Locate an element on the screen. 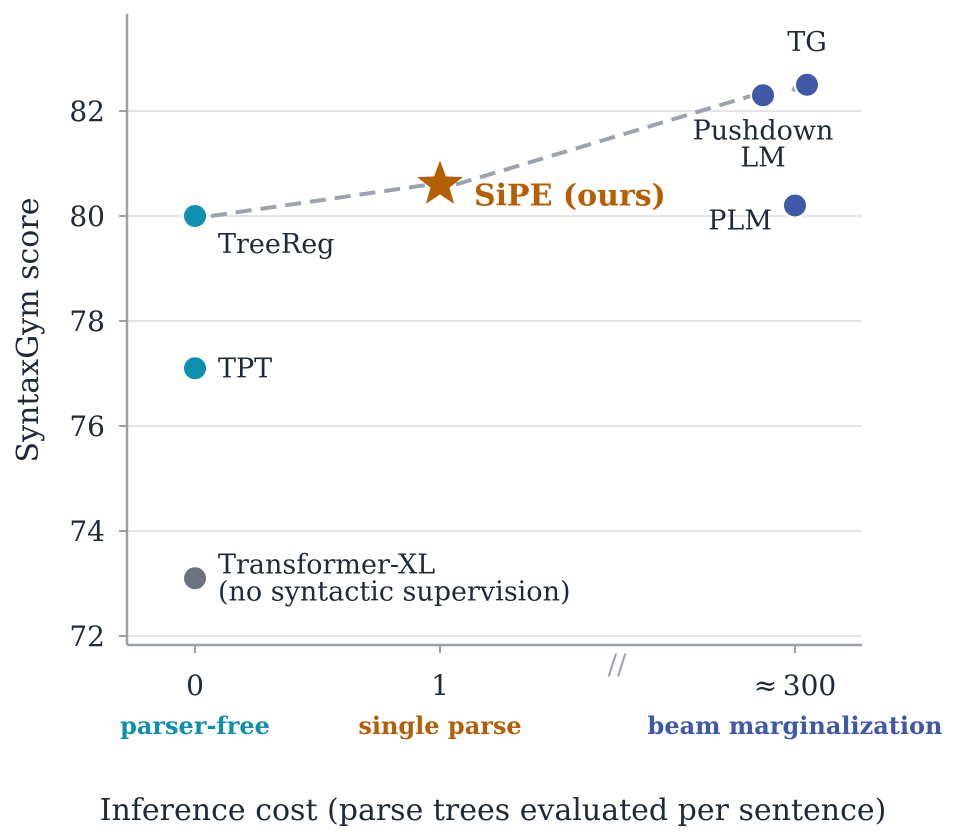  point-label: TreeReg is located at coordinates (276, 244).